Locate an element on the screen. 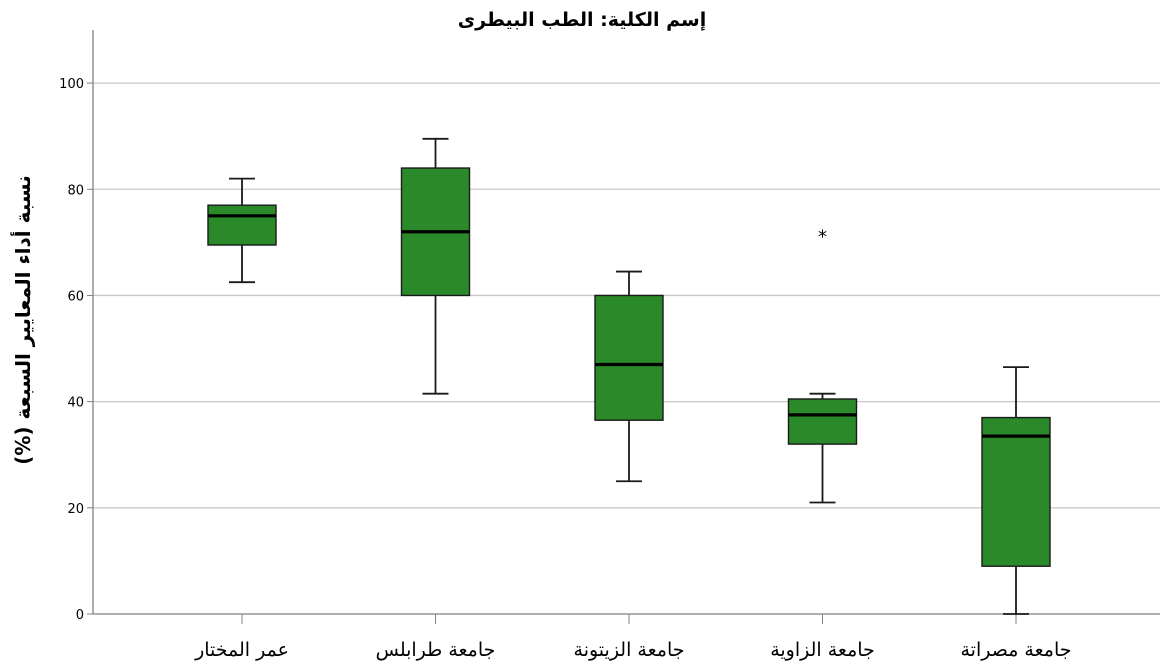 This screenshot has width=1162, height=672. y-tick-label: 80 is located at coordinates (75, 190).